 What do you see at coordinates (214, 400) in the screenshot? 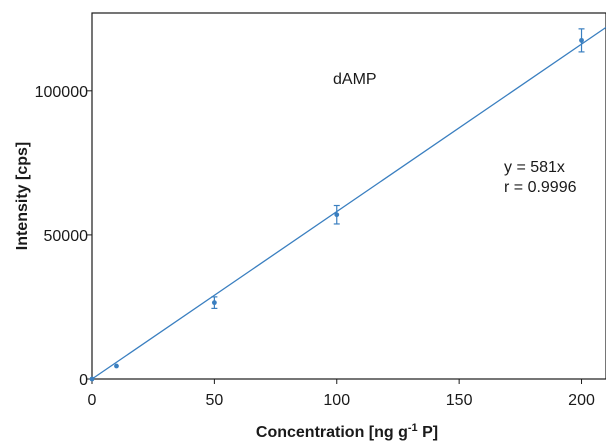
I see `x-tick-label: 50` at bounding box center [214, 400].